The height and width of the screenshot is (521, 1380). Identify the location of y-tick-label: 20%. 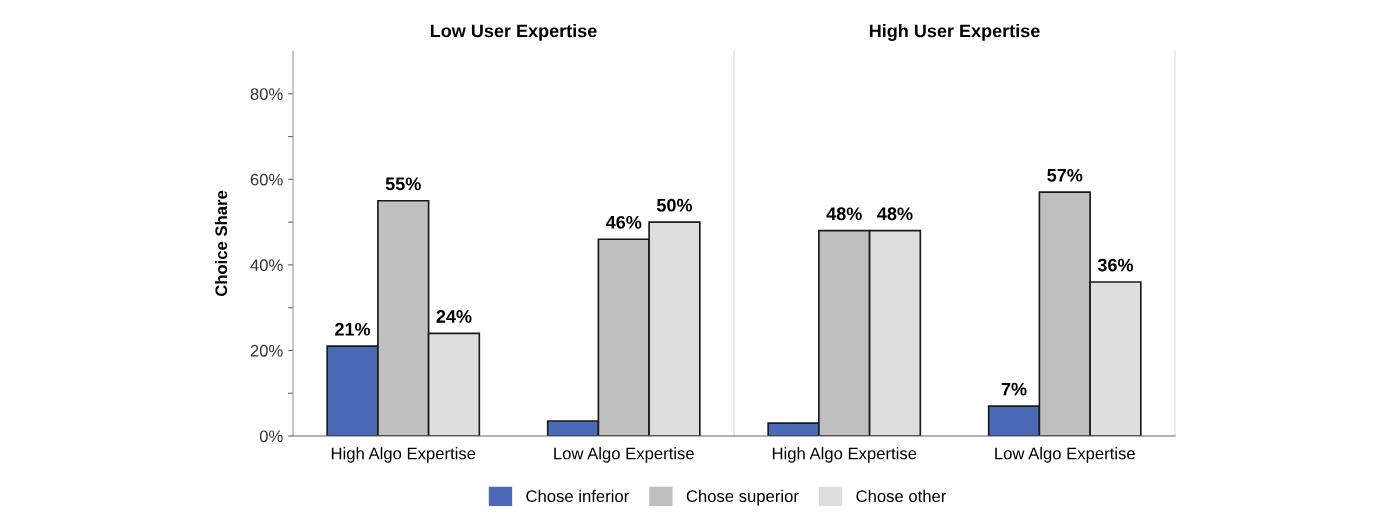
(266, 350).